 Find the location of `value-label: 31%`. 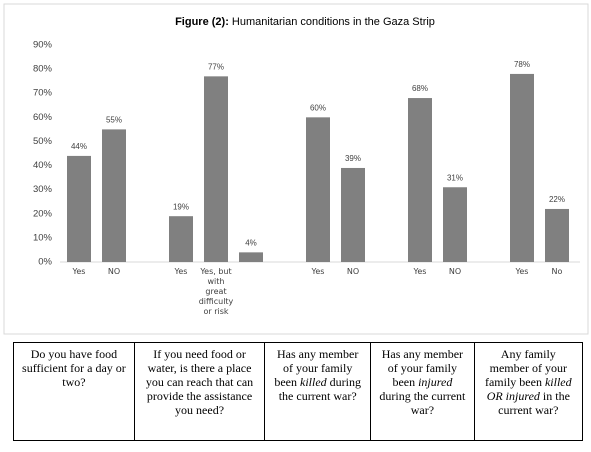

value-label: 31% is located at coordinates (455, 177).